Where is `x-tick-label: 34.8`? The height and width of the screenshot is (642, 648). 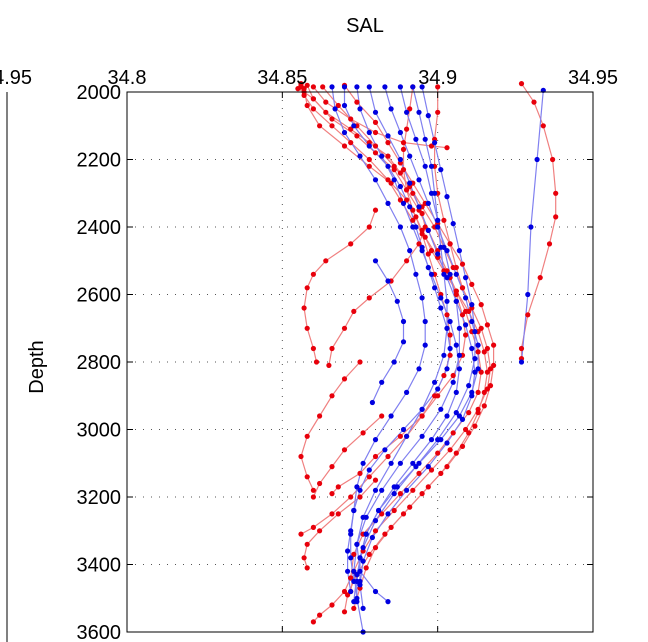
x-tick-label: 34.8 is located at coordinates (127, 78).